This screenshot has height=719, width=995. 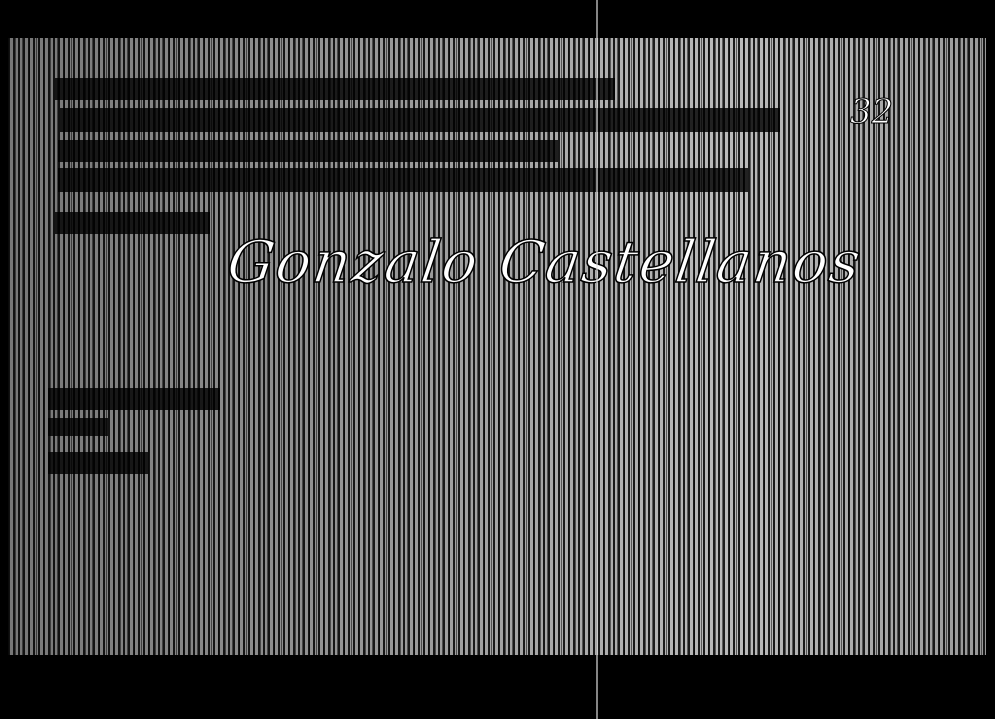 I want to click on page-number: 32, so click(x=871, y=112).